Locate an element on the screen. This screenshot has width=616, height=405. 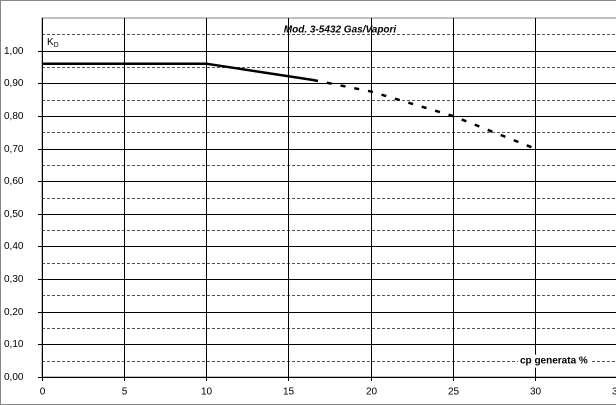
y-axis-label-main: K is located at coordinates (50, 42).